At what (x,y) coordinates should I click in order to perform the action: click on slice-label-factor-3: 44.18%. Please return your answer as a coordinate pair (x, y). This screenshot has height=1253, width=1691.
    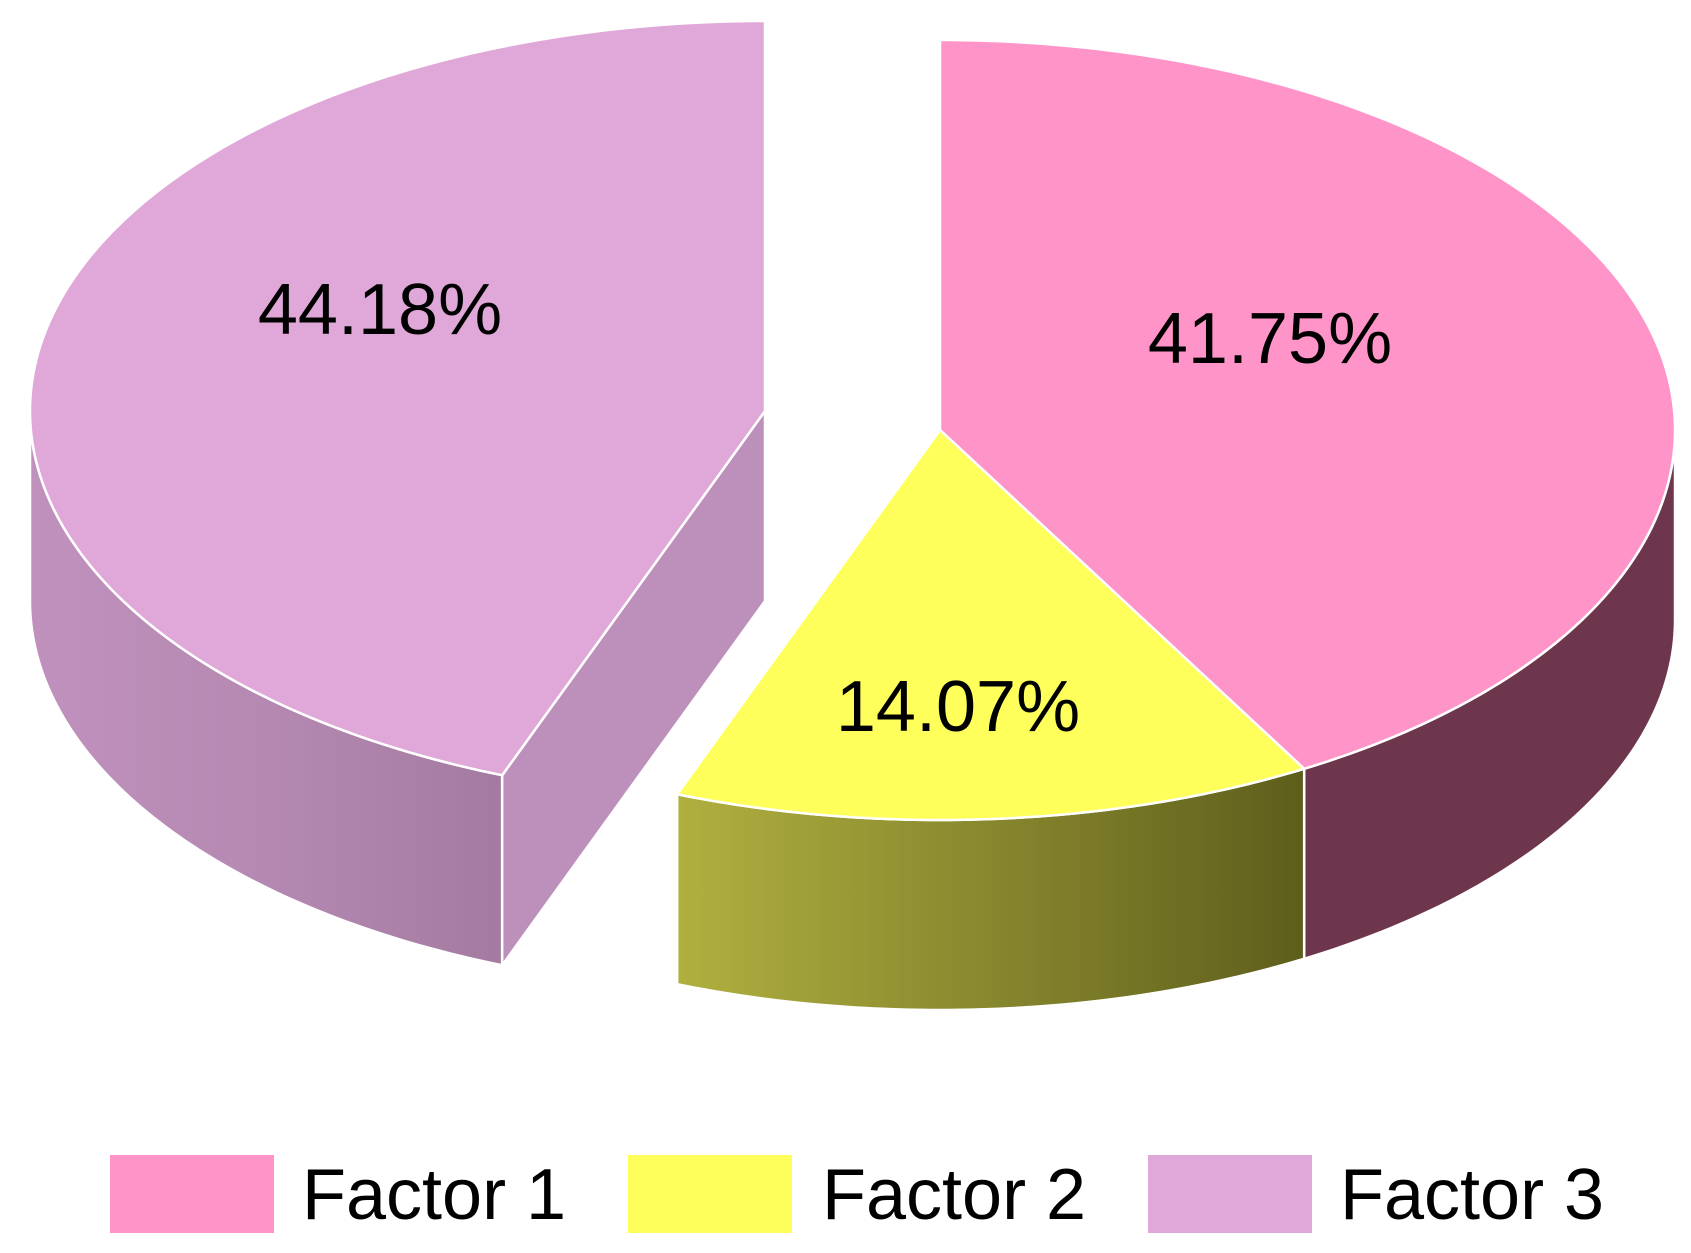
    Looking at the image, I should click on (380, 310).